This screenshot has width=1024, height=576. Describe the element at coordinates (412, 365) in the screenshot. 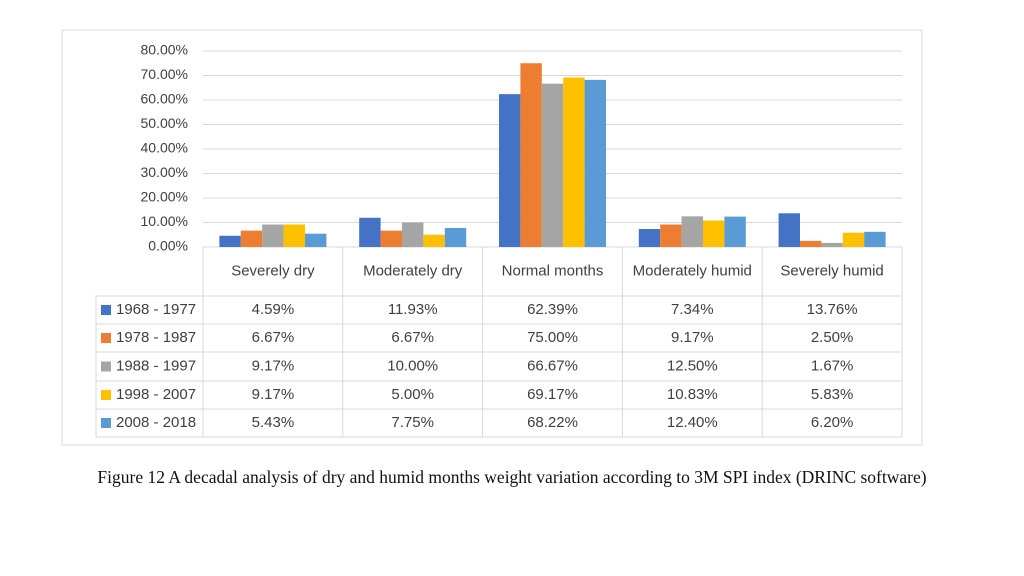

I see `data-label: 10.00%` at that location.